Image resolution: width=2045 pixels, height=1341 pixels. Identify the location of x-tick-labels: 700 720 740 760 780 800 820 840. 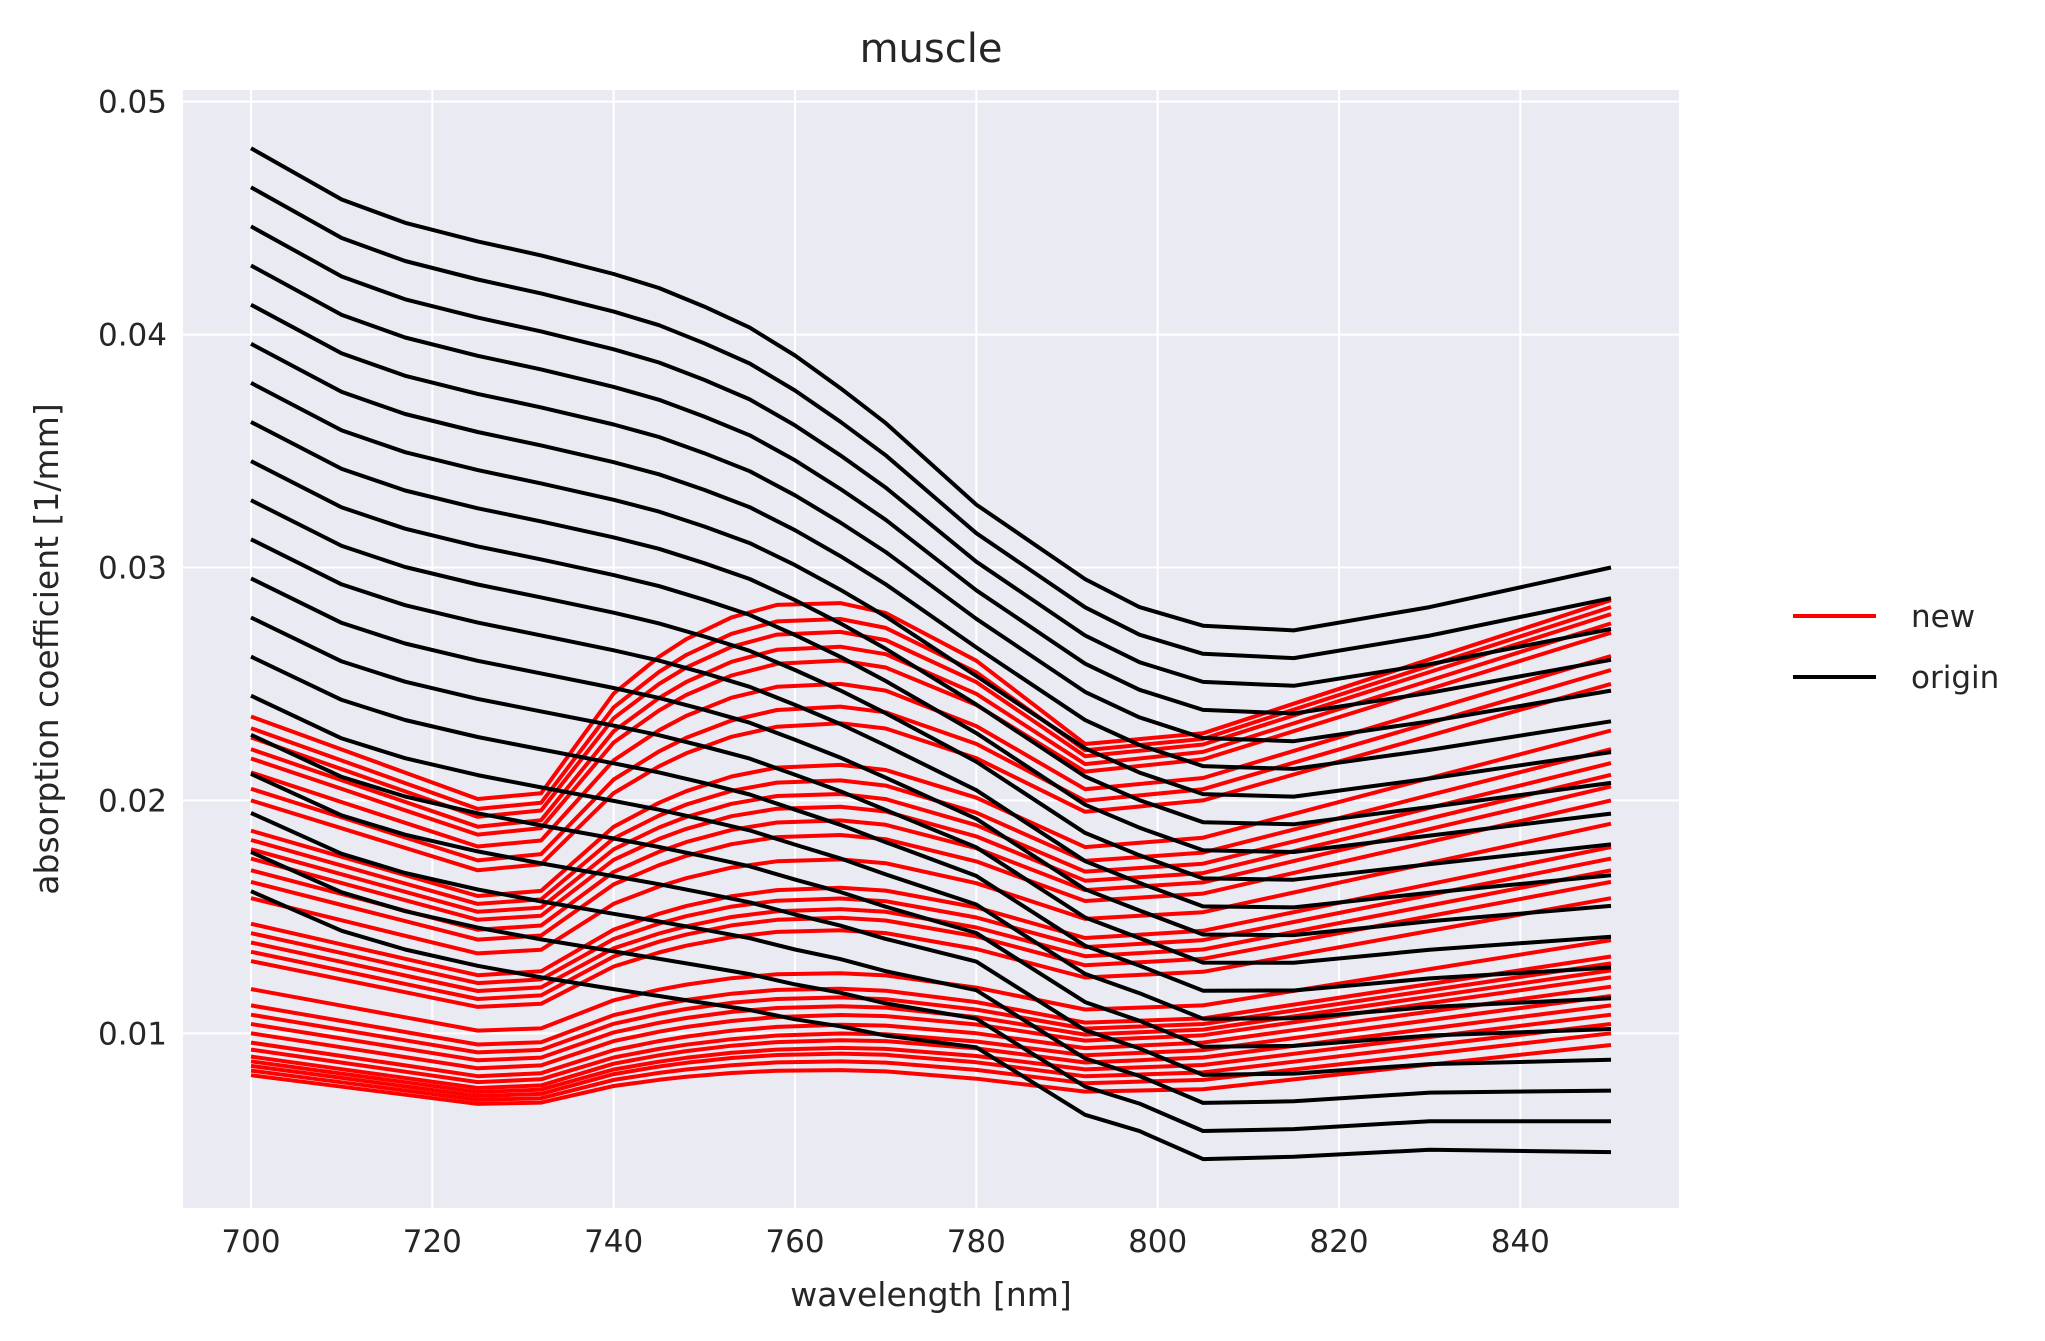
(885, 1242).